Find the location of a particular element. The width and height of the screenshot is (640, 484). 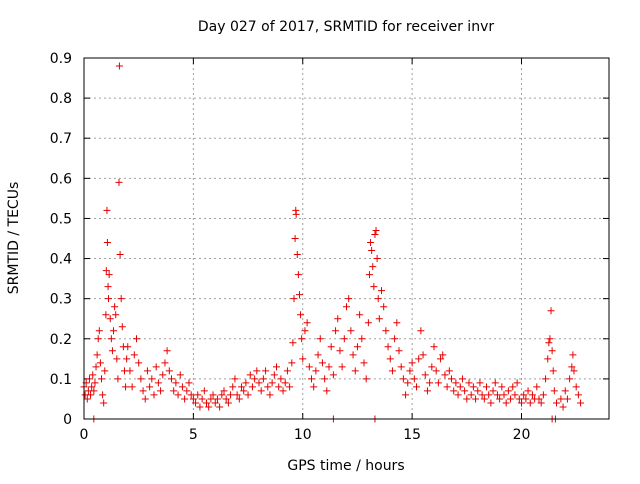

y-tick-label: 0.5 is located at coordinates (61, 219).